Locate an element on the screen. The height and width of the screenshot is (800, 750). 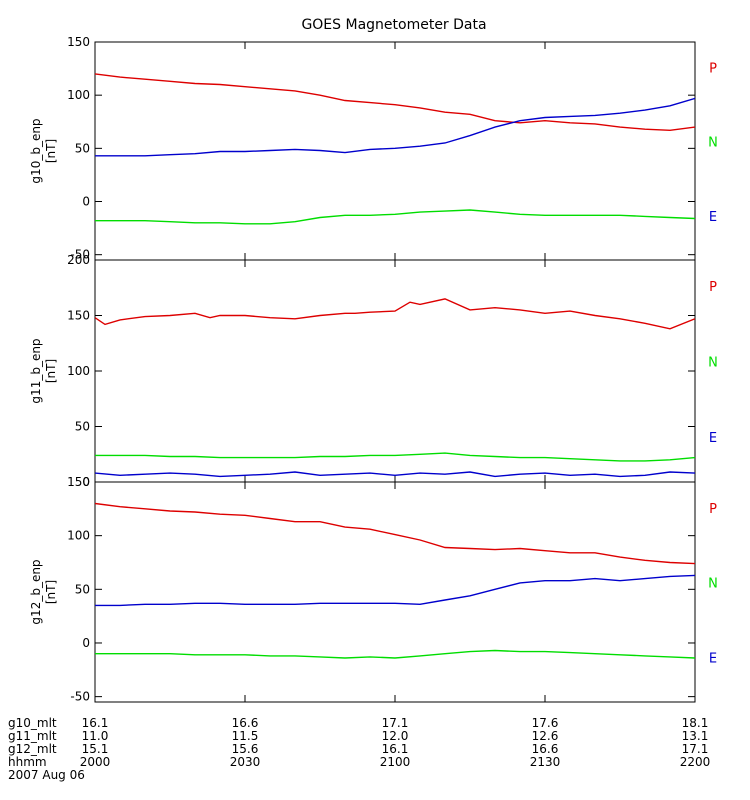
footer-row-value: 2200 is located at coordinates (695, 762).